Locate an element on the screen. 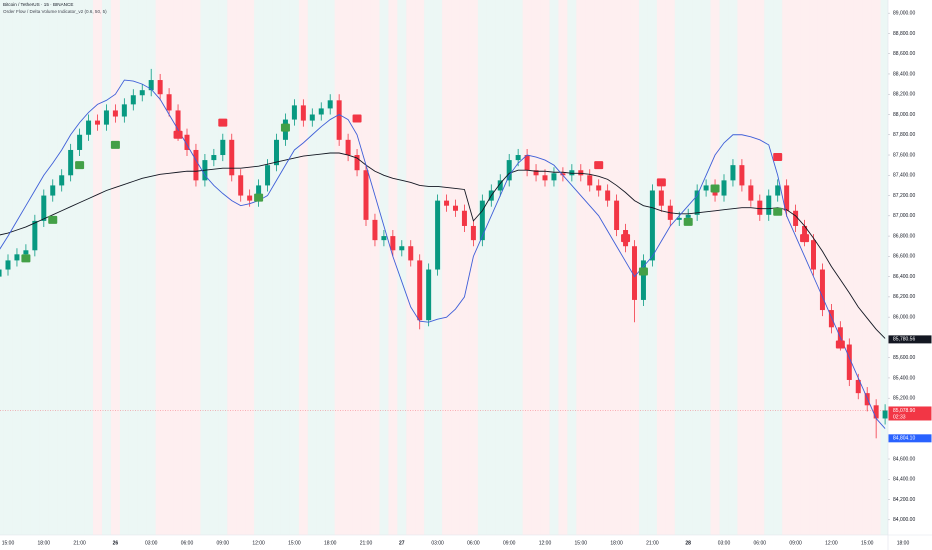  y-tick-label: 86,000.00 is located at coordinates (904, 317).